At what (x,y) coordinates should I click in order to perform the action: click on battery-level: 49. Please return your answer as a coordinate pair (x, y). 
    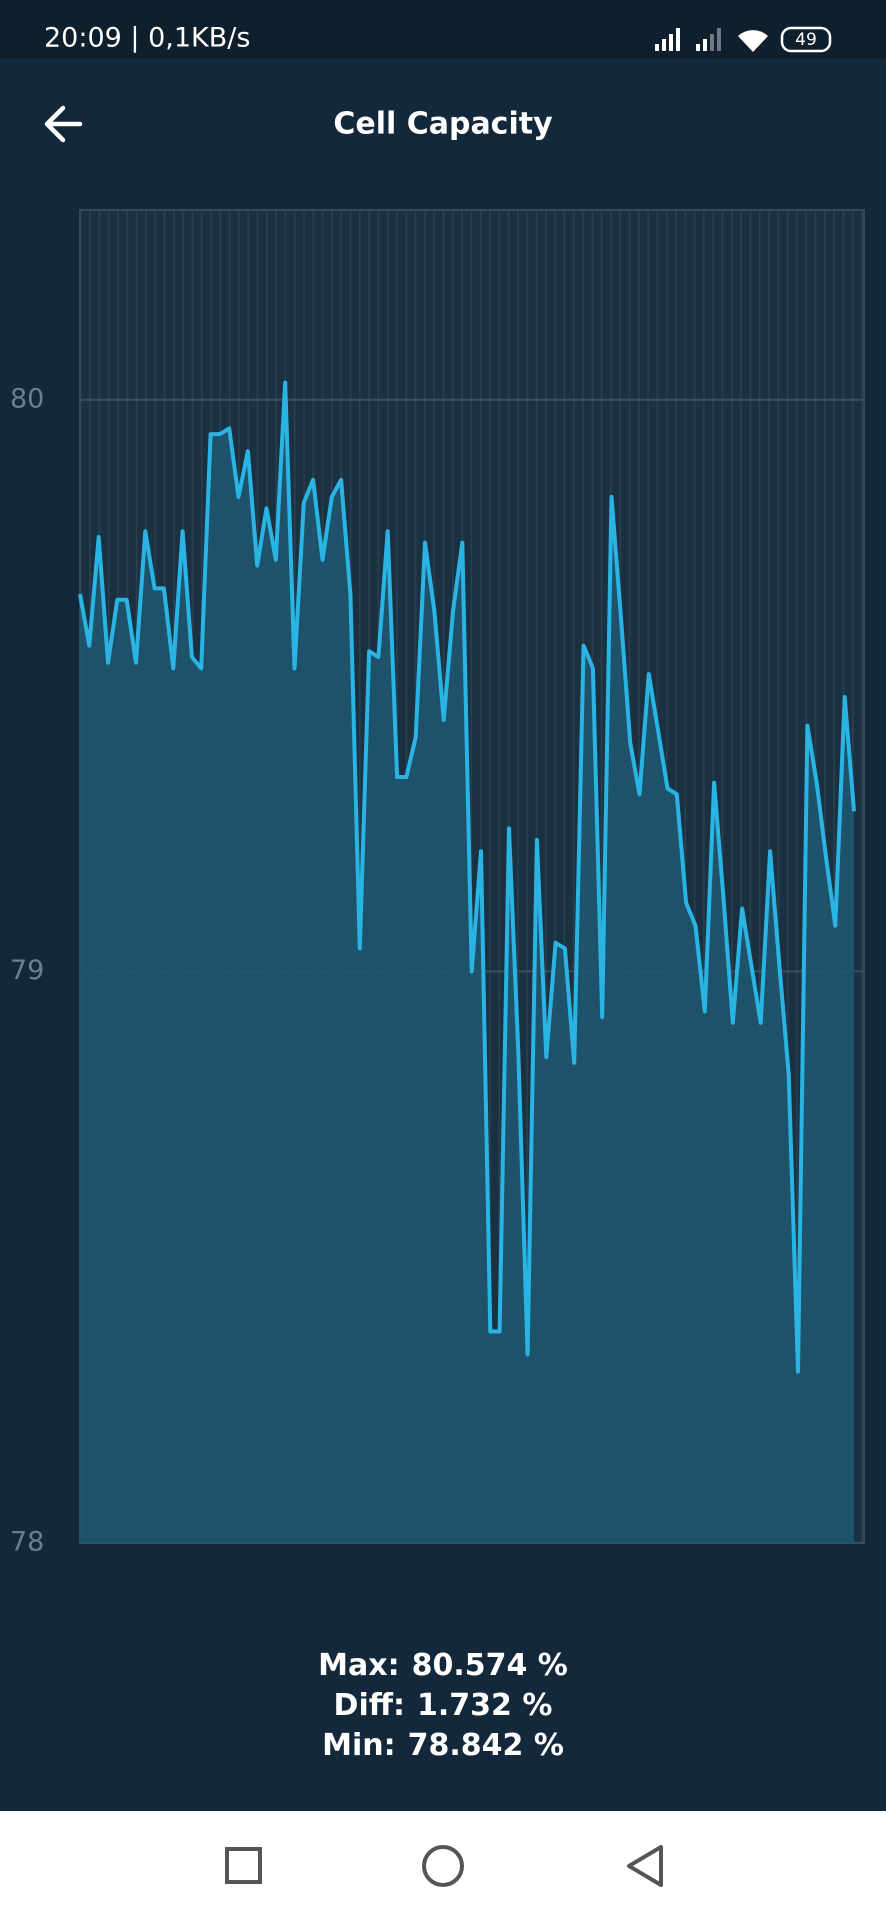
    Looking at the image, I should click on (806, 40).